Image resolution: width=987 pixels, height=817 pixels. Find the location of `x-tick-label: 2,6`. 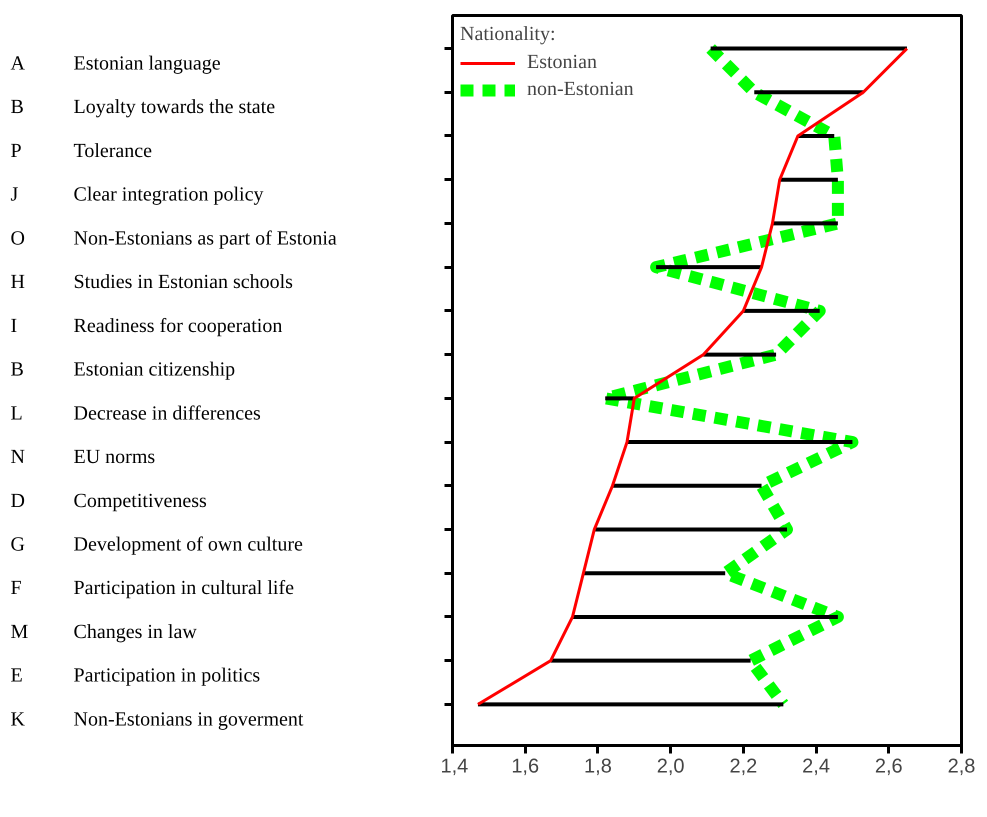

x-tick-label: 2,6 is located at coordinates (888, 767).